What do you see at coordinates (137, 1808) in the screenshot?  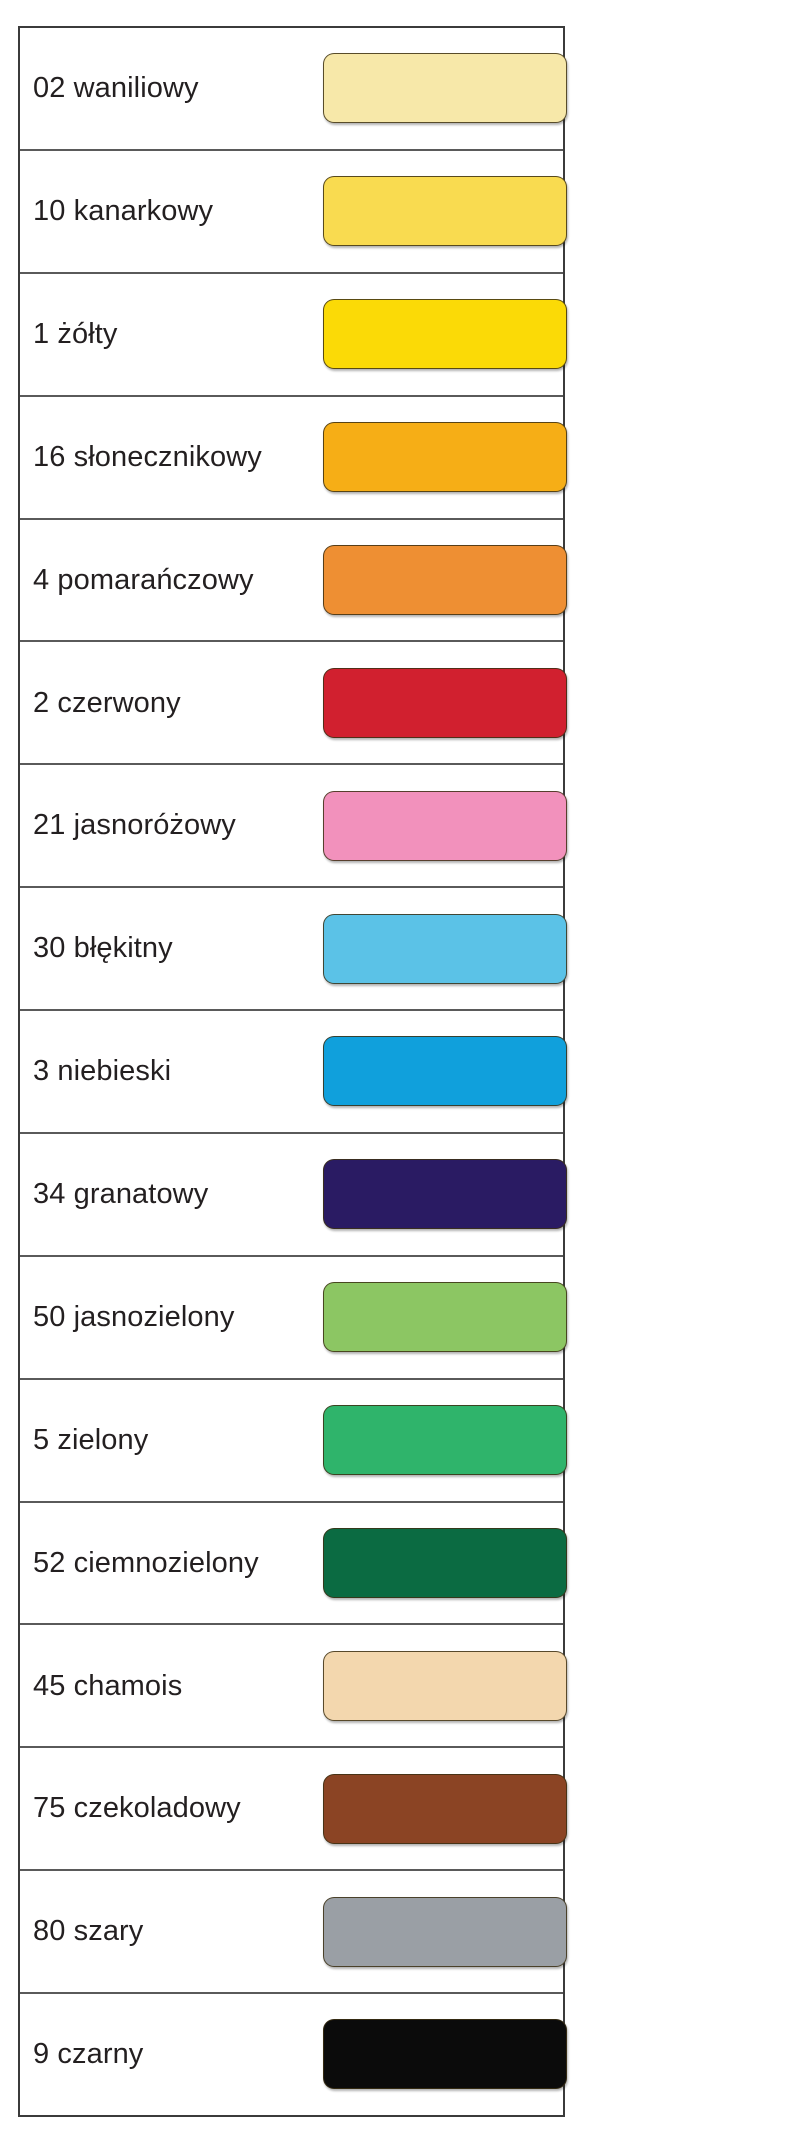 I see `color-name-label: 75 czekoladowy` at bounding box center [137, 1808].